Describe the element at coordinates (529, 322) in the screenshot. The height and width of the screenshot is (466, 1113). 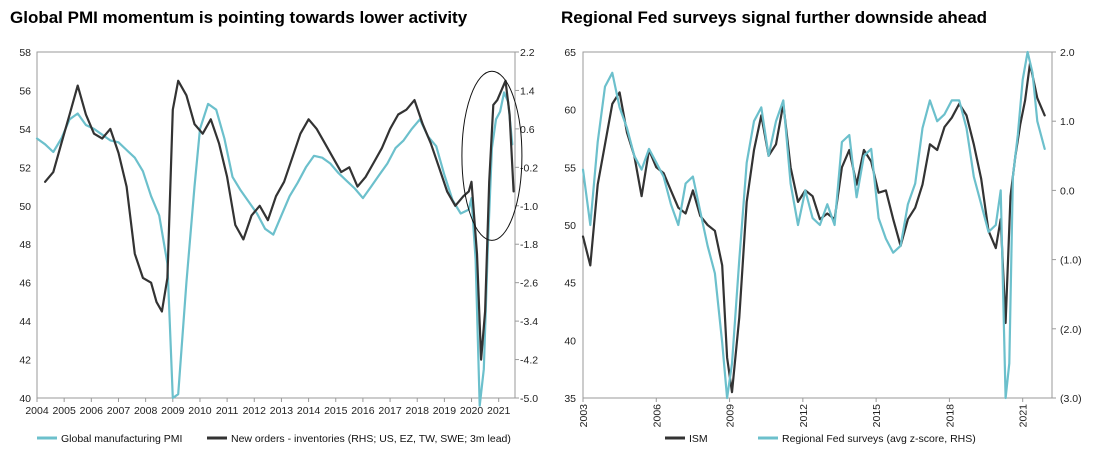
I see `right-axis-tick: -3.4` at that location.